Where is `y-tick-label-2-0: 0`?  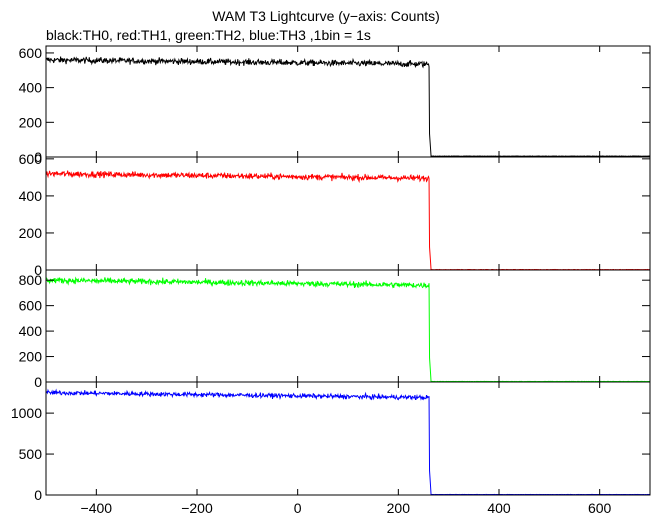 y-tick-label-2-0: 0 is located at coordinates (38, 382).